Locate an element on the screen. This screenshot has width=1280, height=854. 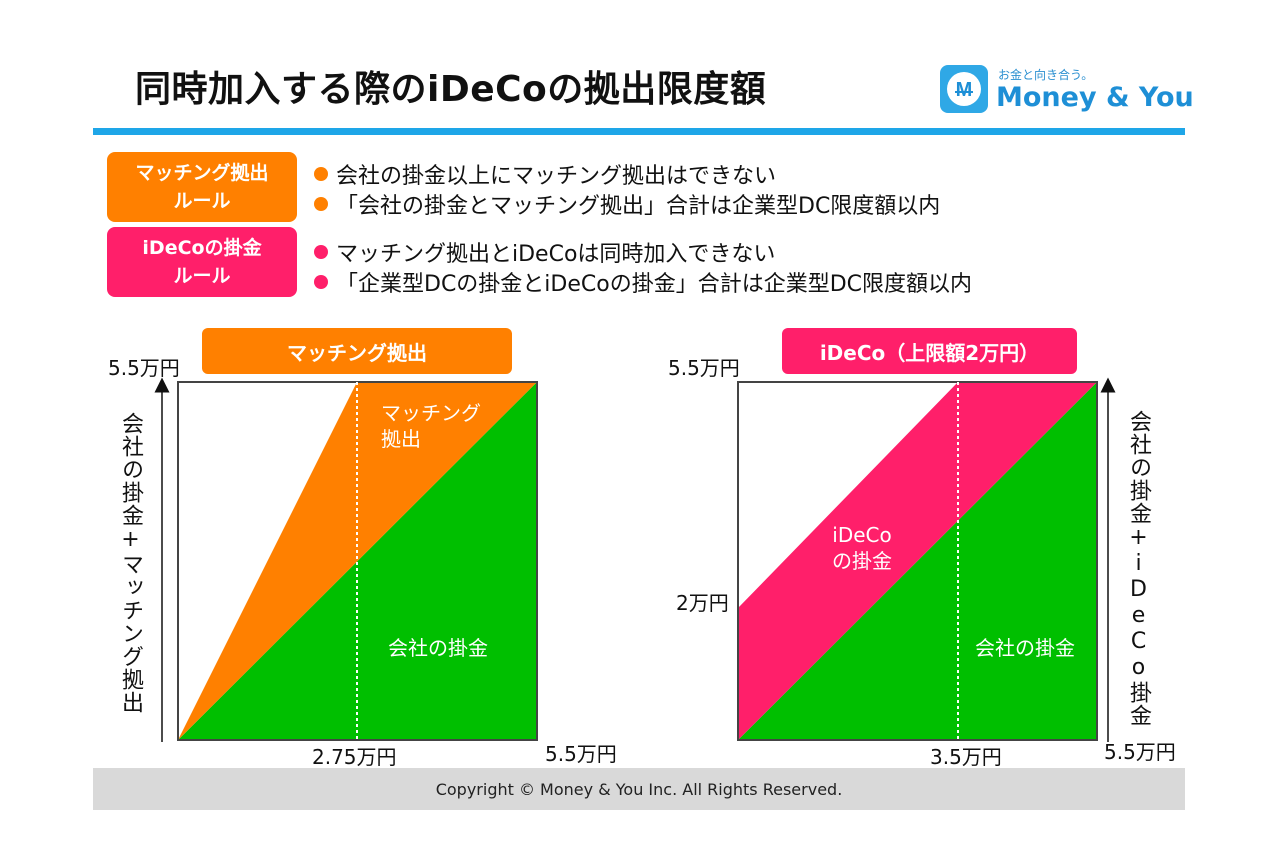
region-line: の掛金 is located at coordinates (862, 561).